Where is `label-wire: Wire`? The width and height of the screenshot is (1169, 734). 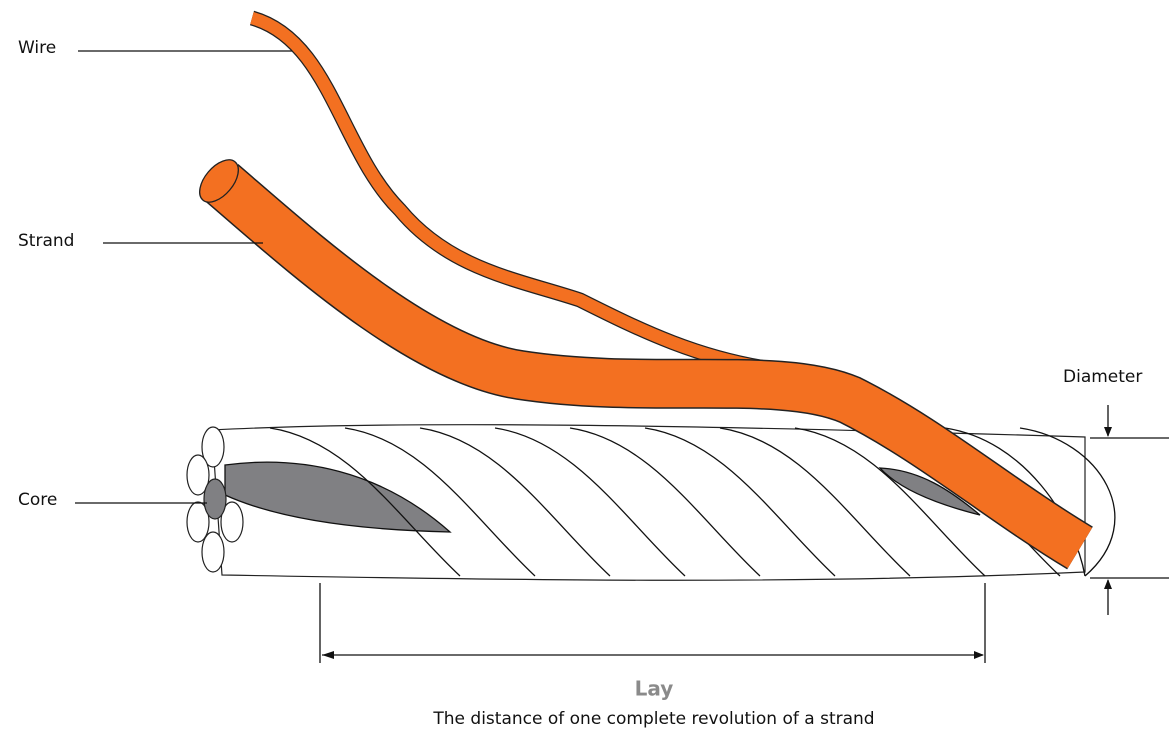 label-wire: Wire is located at coordinates (37, 48).